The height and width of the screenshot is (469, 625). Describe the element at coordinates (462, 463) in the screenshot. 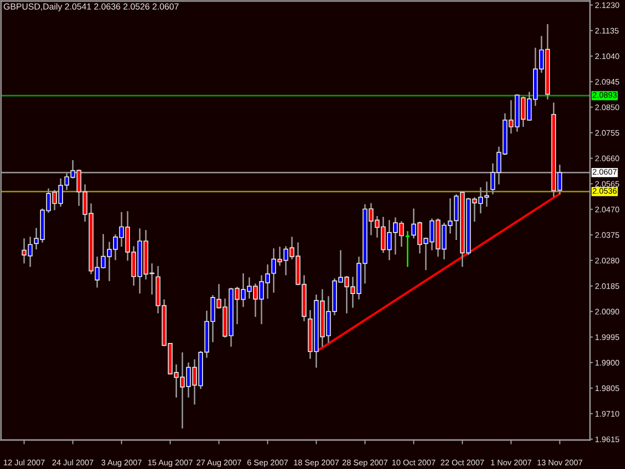

I see `x-tick-label: 22 Oct 2007` at that location.